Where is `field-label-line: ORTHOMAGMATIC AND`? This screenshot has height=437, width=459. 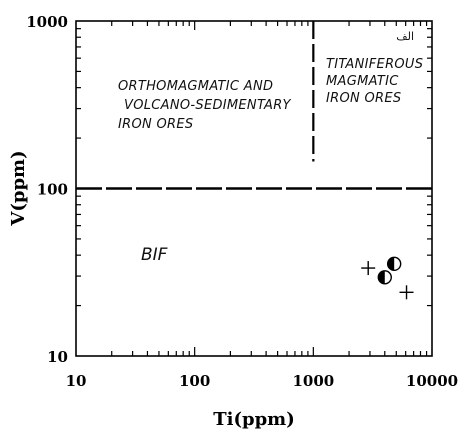
field-label-line: ORTHOMAGMATIC AND is located at coordinates (195, 86).